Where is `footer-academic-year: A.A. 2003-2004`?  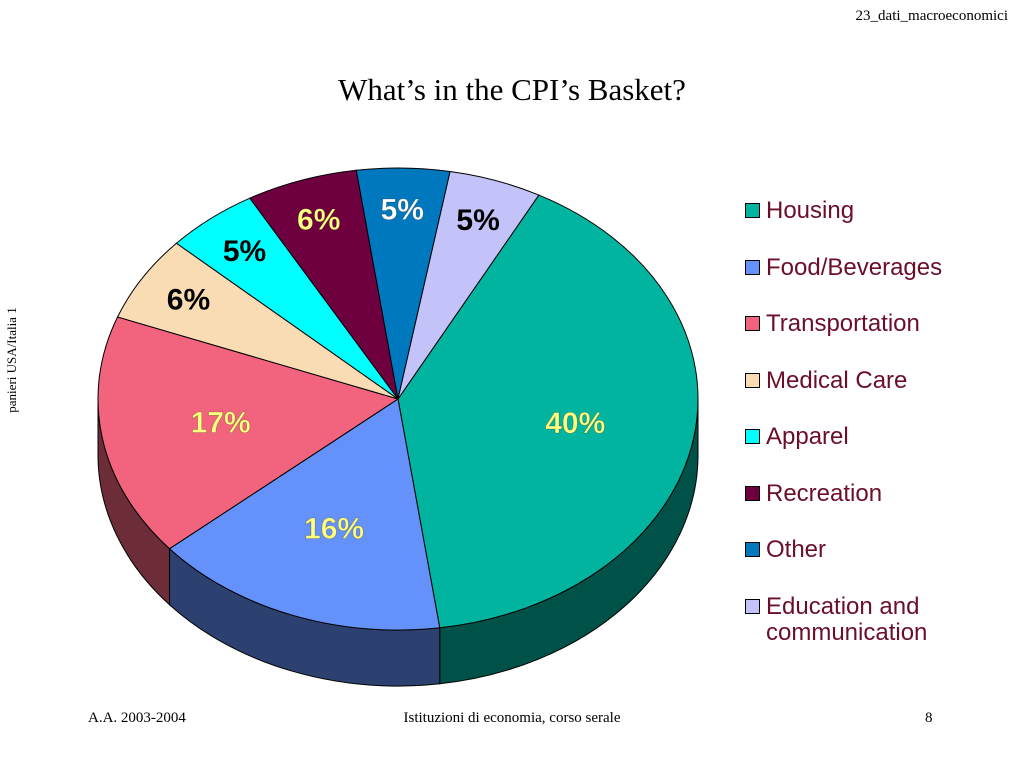
footer-academic-year: A.A. 2003-2004 is located at coordinates (137, 718).